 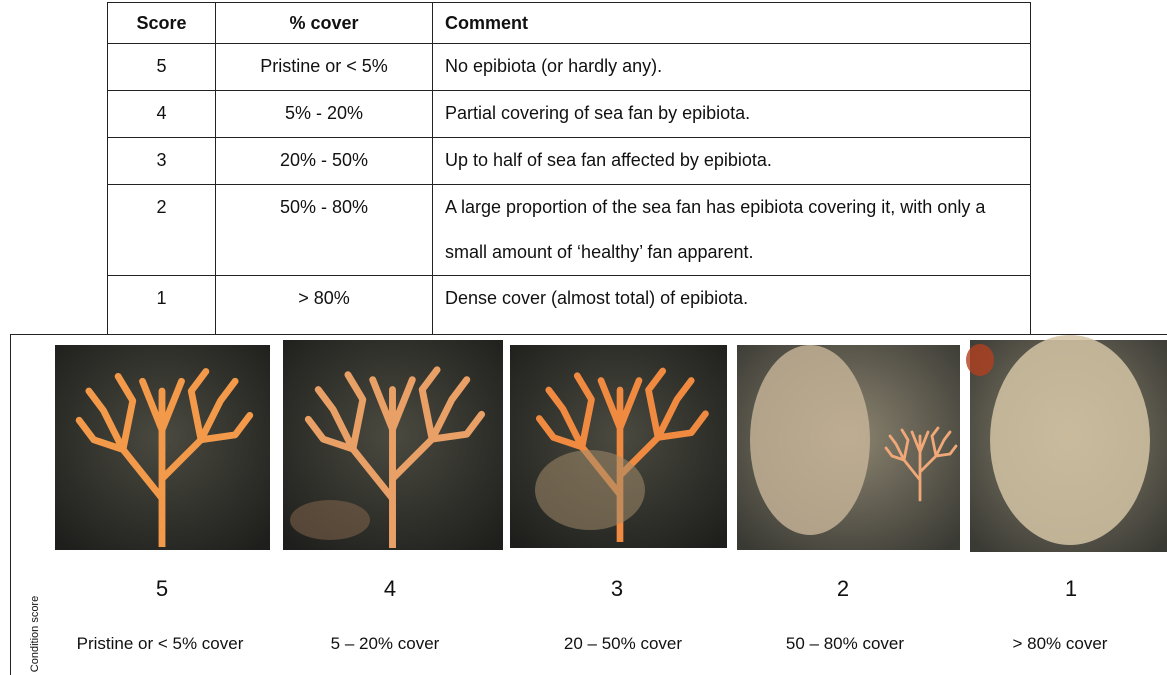 I want to click on panel-caption: 5 – 20% cover, so click(x=385, y=643).